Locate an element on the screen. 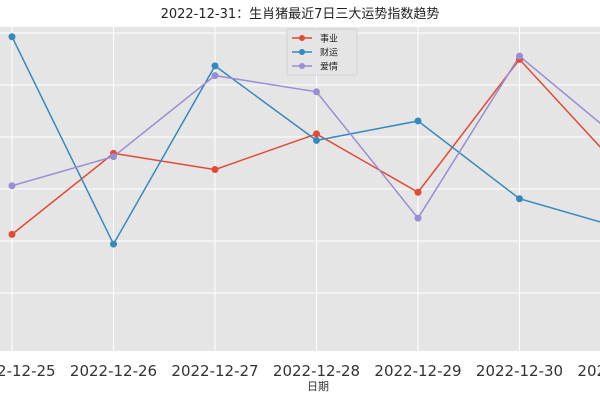 The width and height of the screenshot is (600, 400). legend-label: 财运 is located at coordinates (329, 53).